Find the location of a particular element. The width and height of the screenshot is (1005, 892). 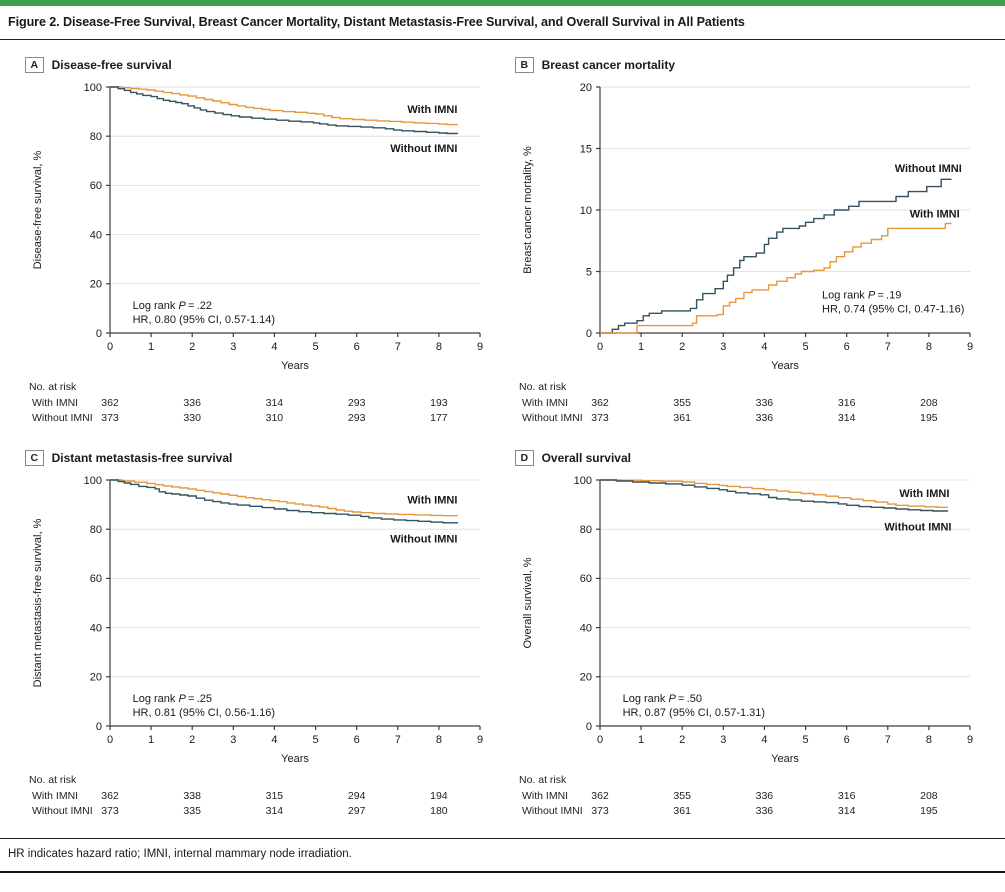

hr-annotation: HR, 0.74 (95% CI, 0.47-1.16) is located at coordinates (893, 310).